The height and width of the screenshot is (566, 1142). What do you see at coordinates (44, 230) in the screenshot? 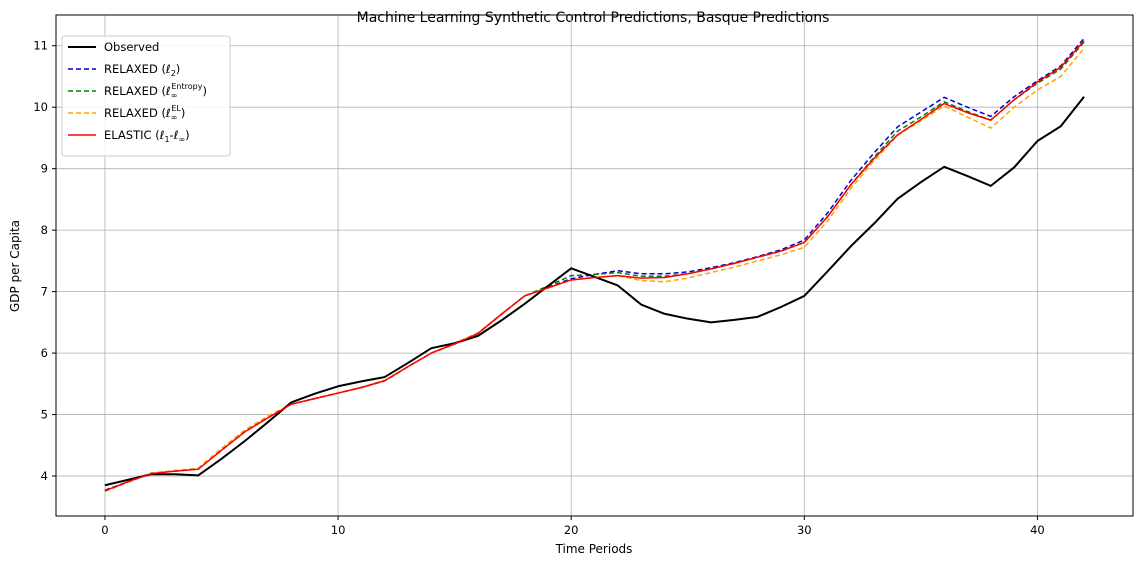
I see `y-tick-label: 8` at bounding box center [44, 230].